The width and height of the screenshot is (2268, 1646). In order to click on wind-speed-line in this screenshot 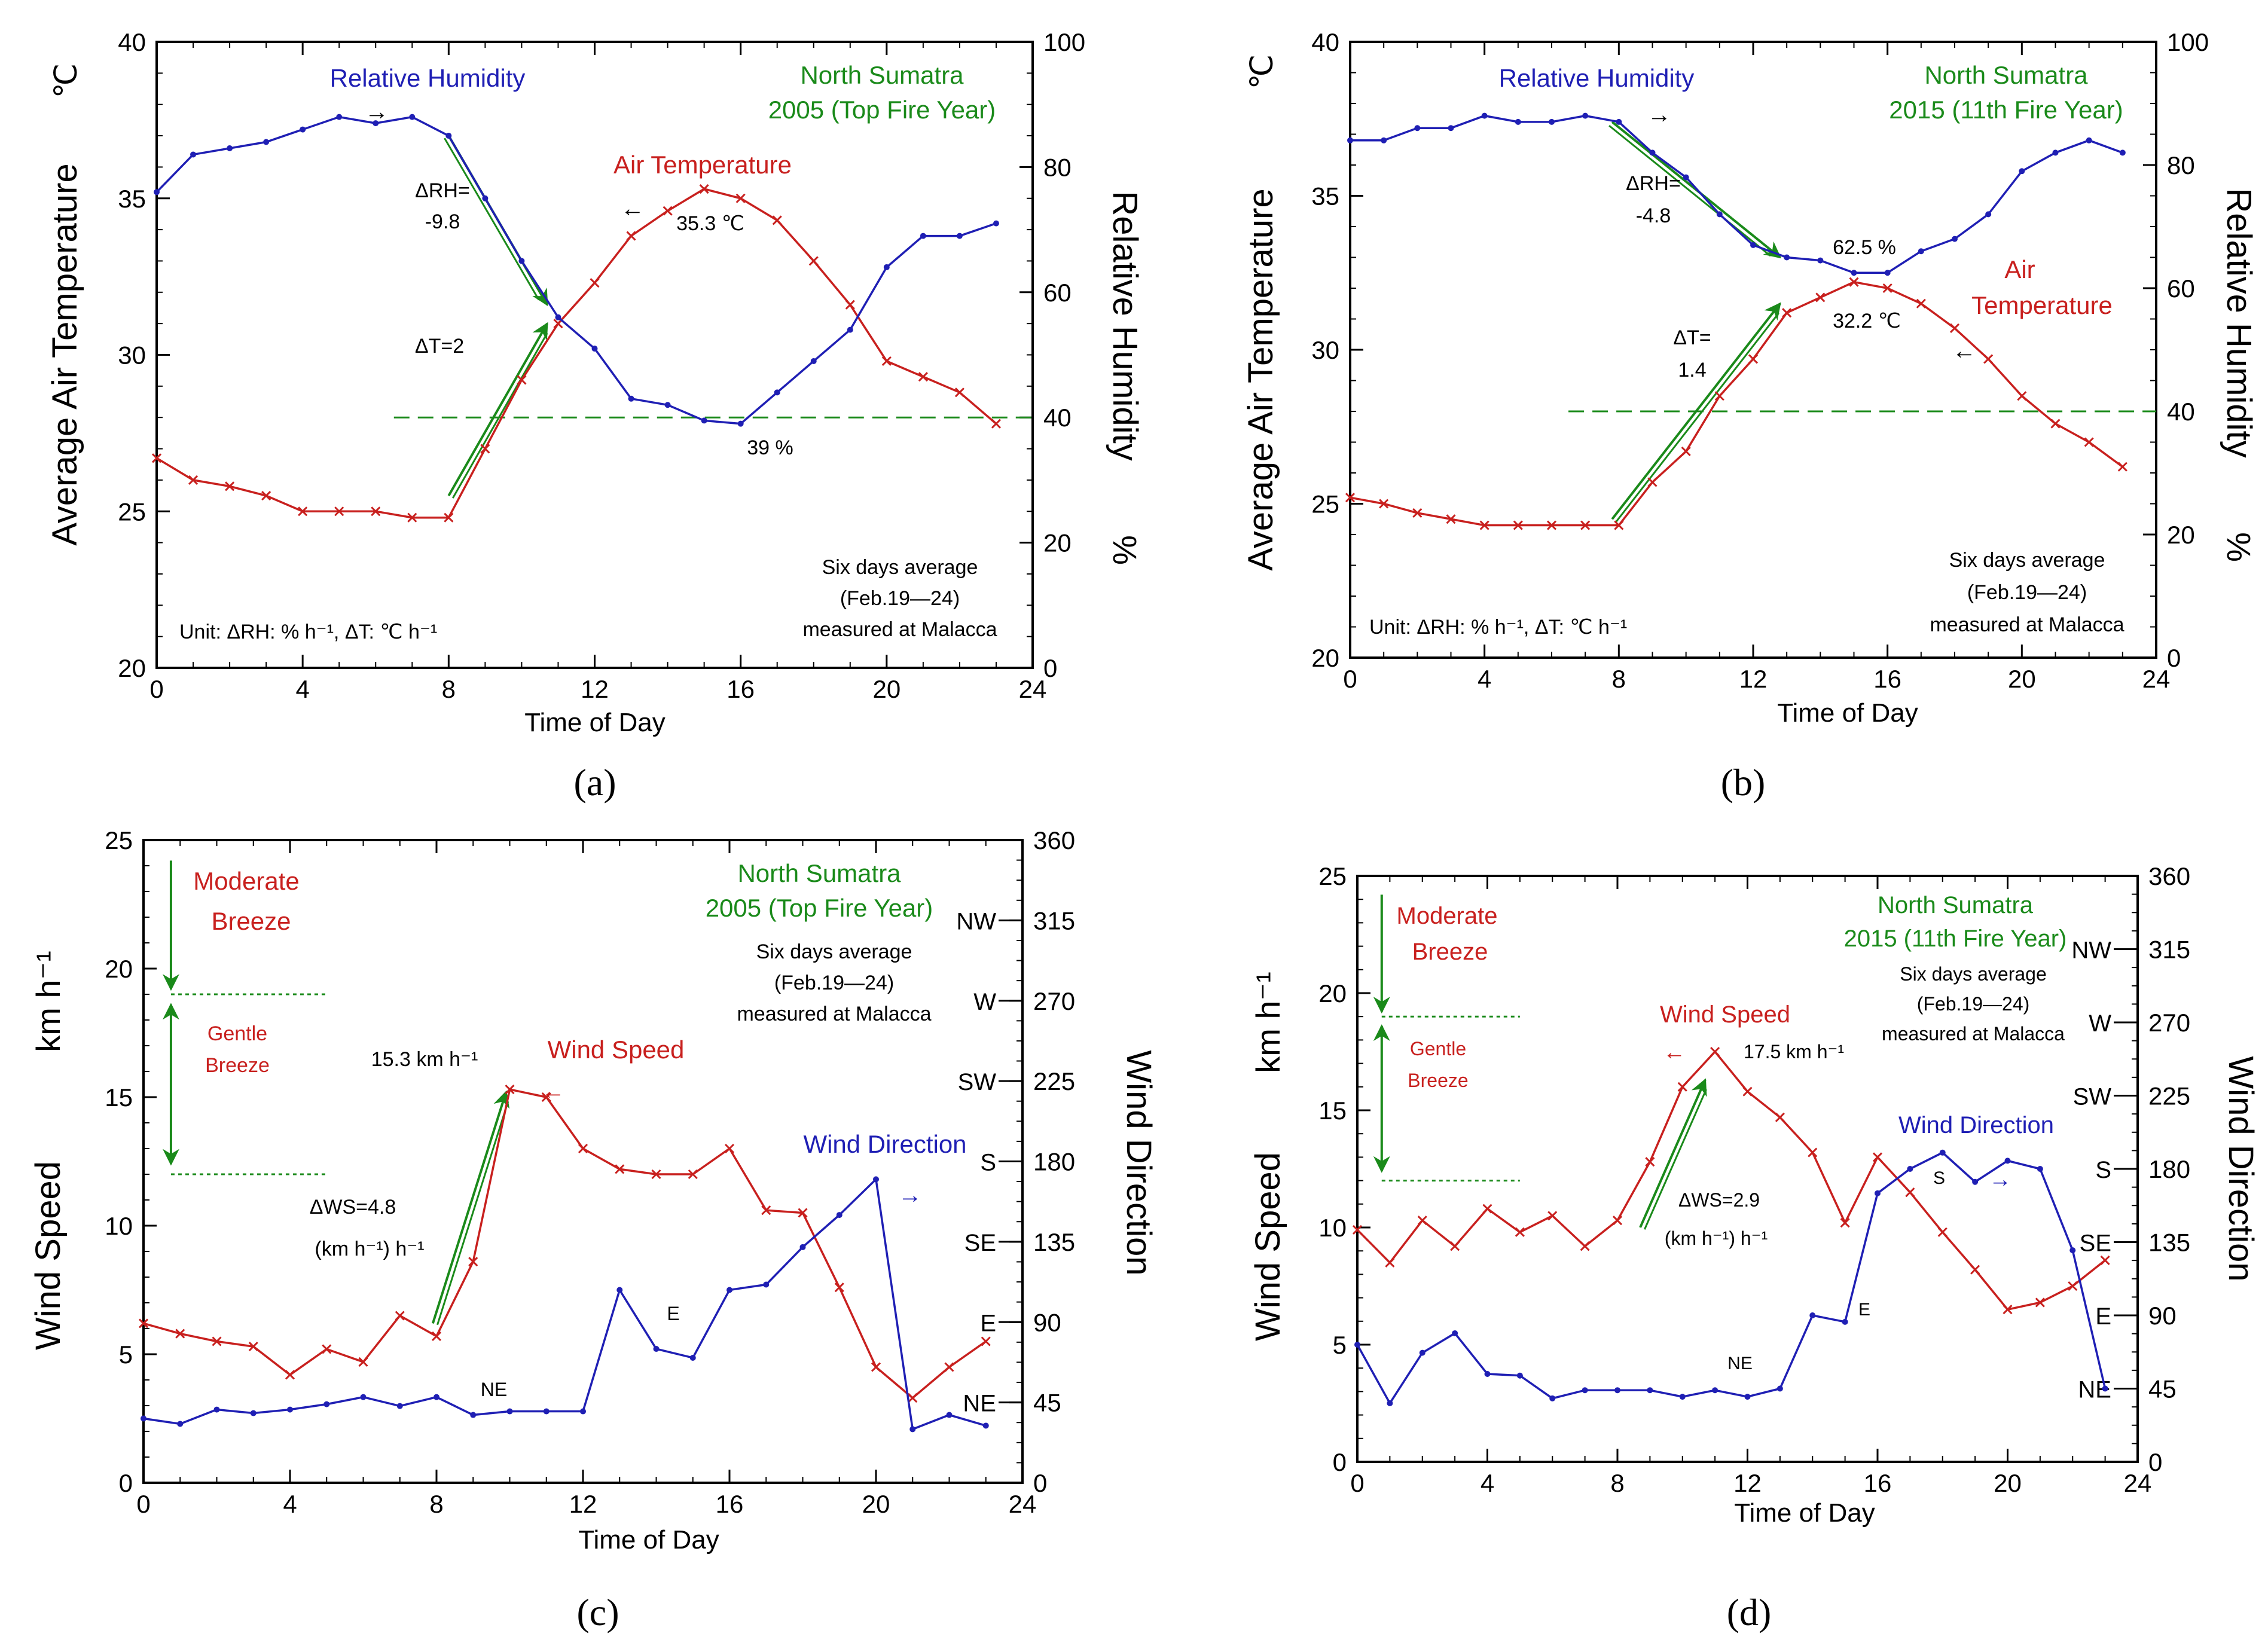, I will do `click(565, 1244)`.